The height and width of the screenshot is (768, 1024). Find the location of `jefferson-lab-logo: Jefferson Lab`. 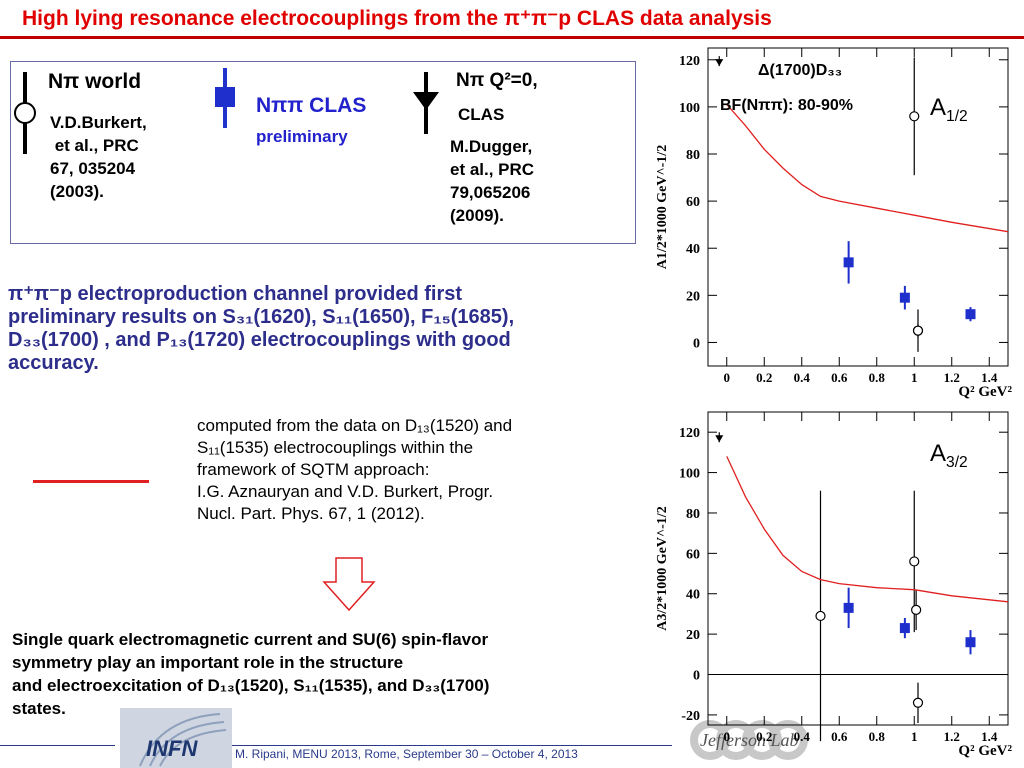

jefferson-lab-logo: Jefferson Lab is located at coordinates (747, 741).